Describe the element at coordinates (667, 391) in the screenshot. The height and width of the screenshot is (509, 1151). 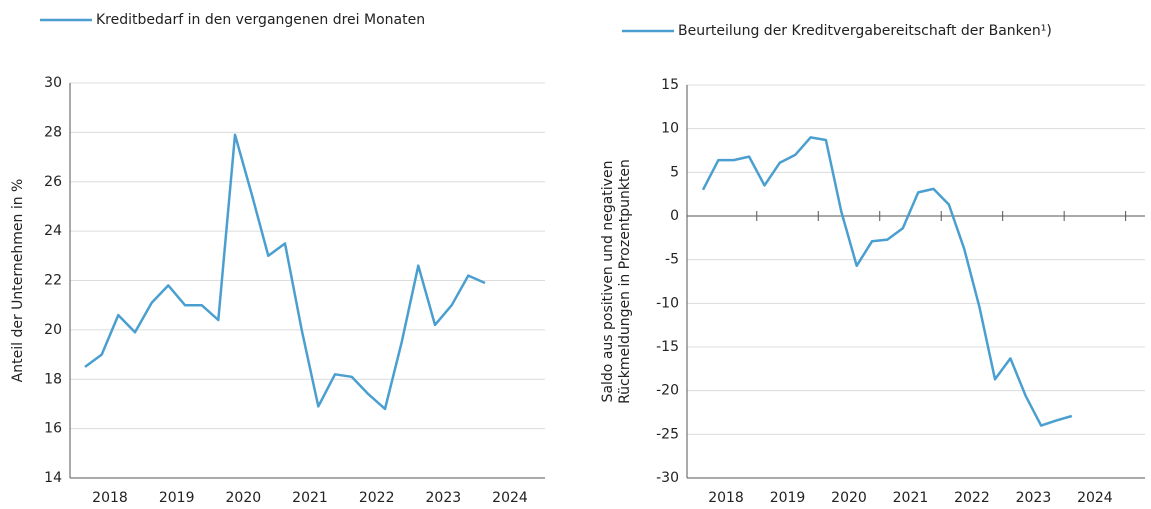
I see `y-tick-label: -20` at that location.